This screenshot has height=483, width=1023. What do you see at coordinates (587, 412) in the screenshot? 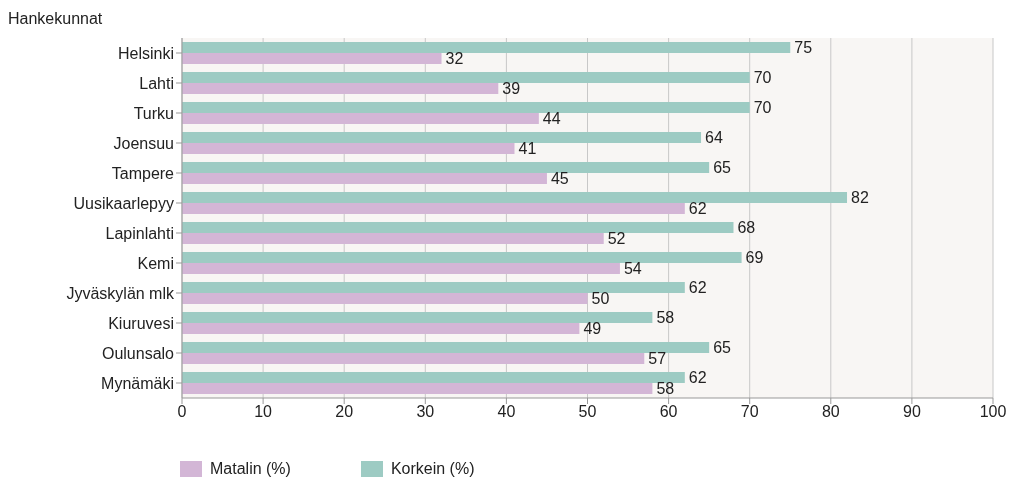
I see `x-tick-label: 50` at bounding box center [587, 412].